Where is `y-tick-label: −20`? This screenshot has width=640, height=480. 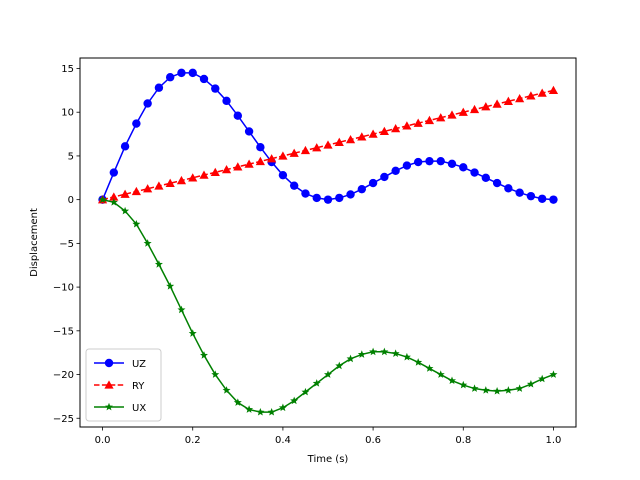
y-tick-label: −20 is located at coordinates (63, 375).